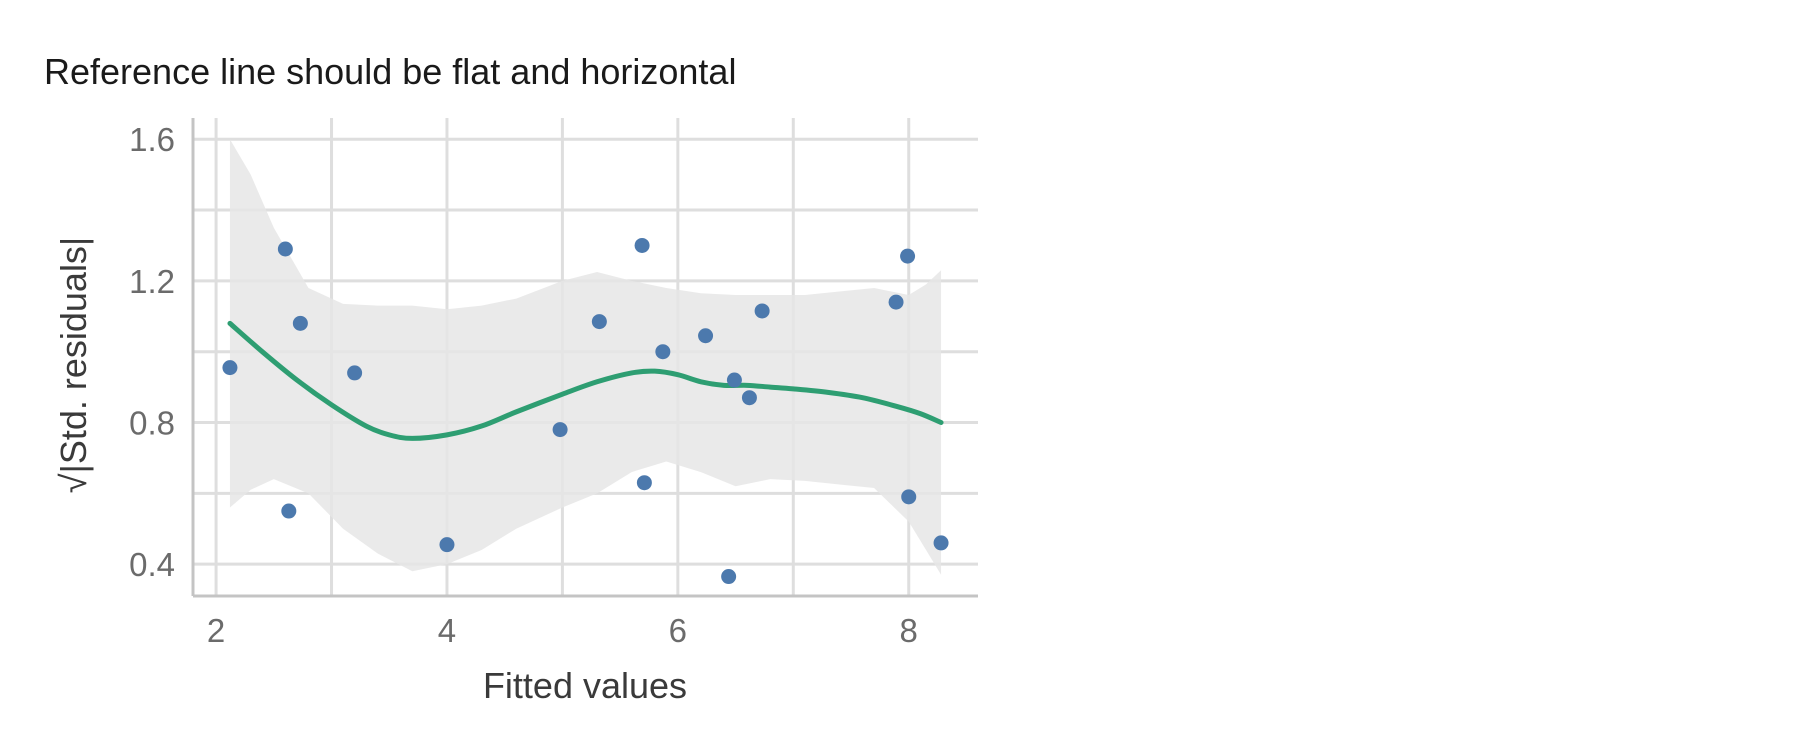 The height and width of the screenshot is (750, 1800). Describe the element at coordinates (152, 139) in the screenshot. I see `y-tick-label: 1.6` at that location.